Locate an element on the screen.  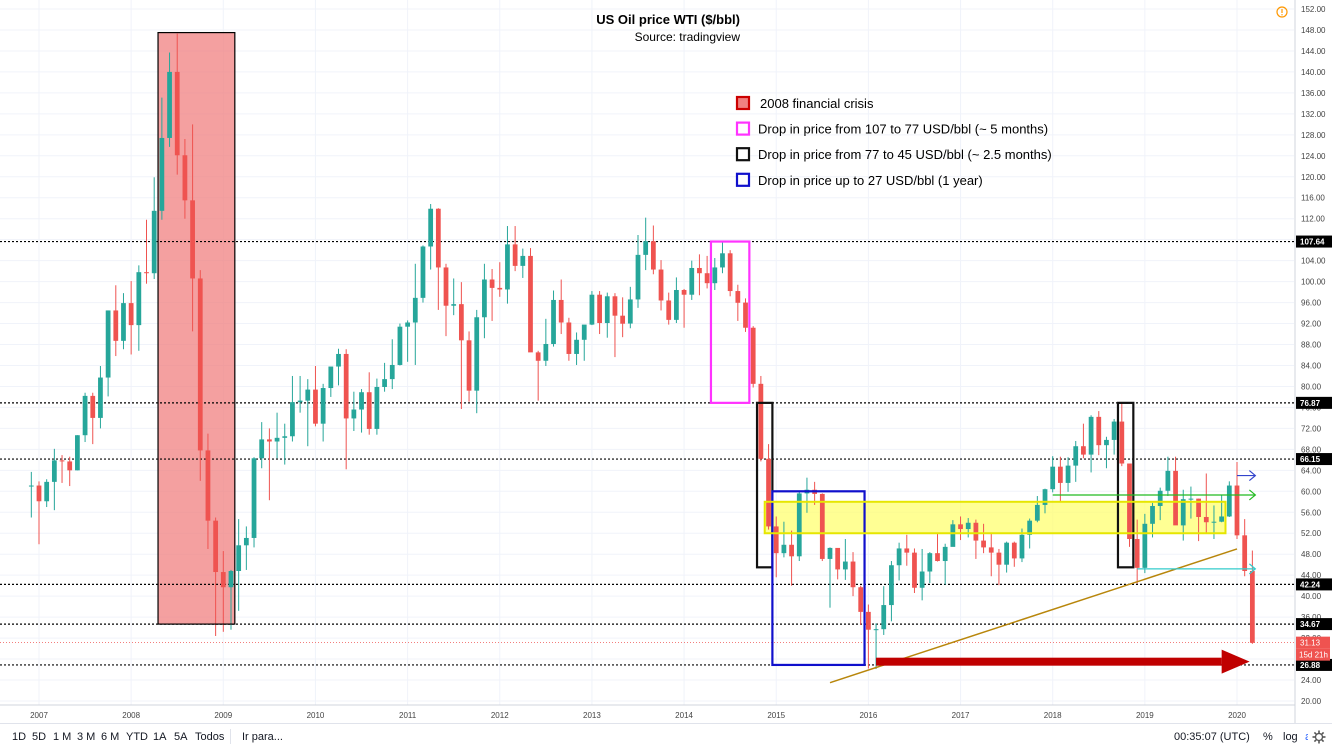
y-tick-label: 24.00 is located at coordinates (1311, 680).